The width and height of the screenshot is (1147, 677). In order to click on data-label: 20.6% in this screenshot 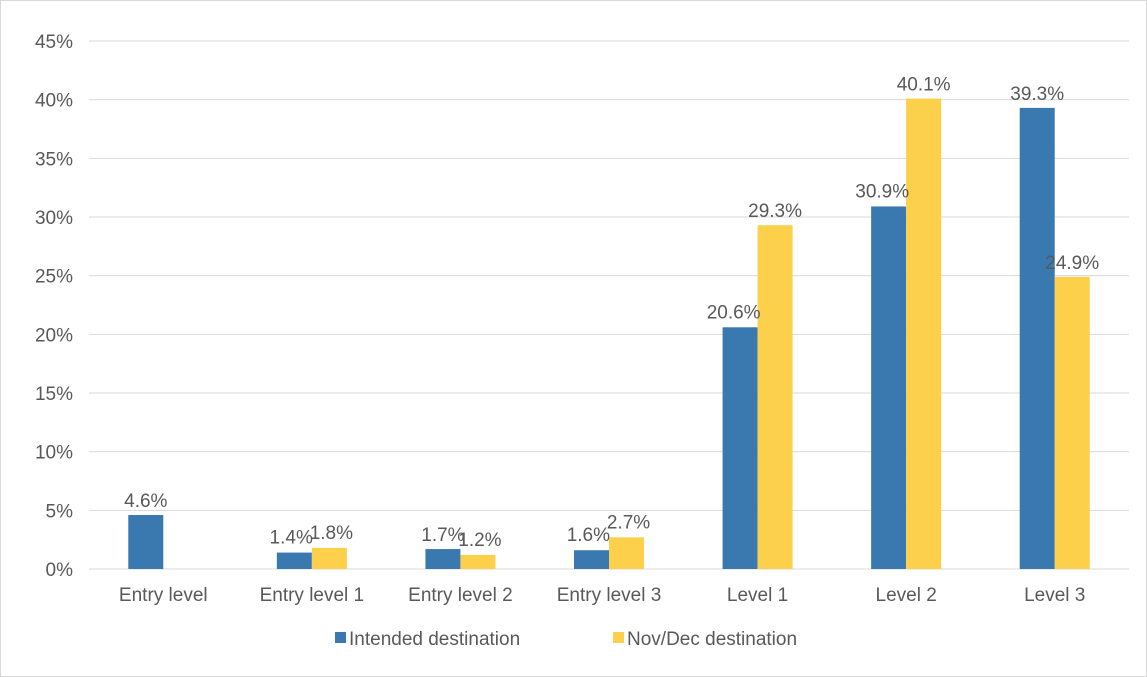, I will do `click(734, 312)`.